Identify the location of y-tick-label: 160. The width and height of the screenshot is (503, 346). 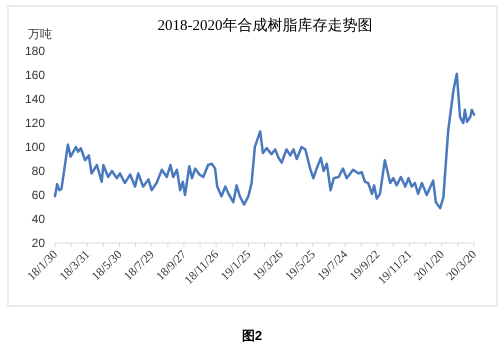
(35, 75).